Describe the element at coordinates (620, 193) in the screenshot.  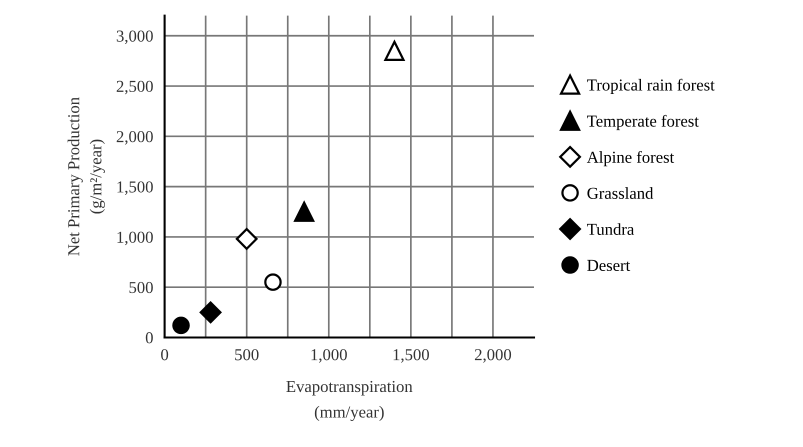
I see `legend-label: Grassland` at that location.